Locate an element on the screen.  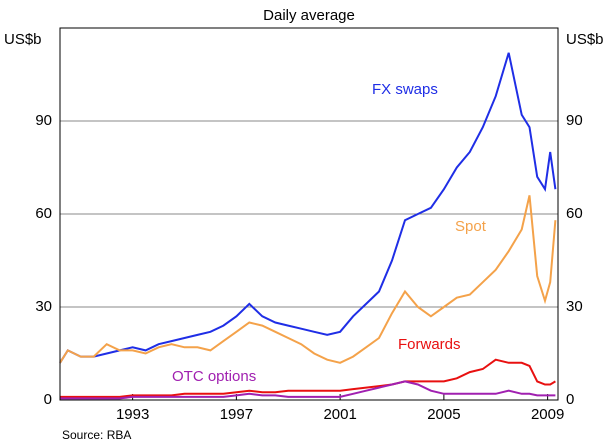
y-tick-label: 90 is located at coordinates (43, 120).